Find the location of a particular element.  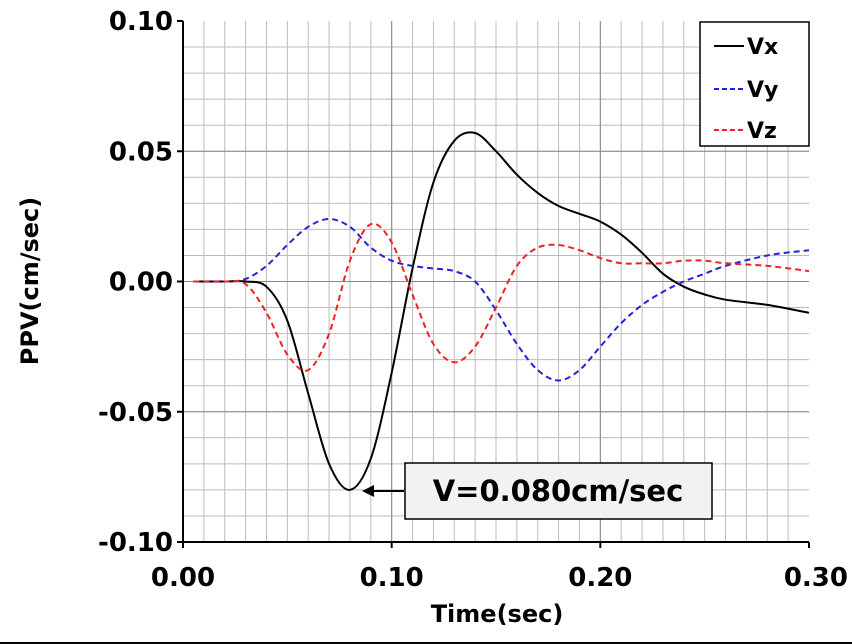

annotation-box is located at coordinates (558, 491).